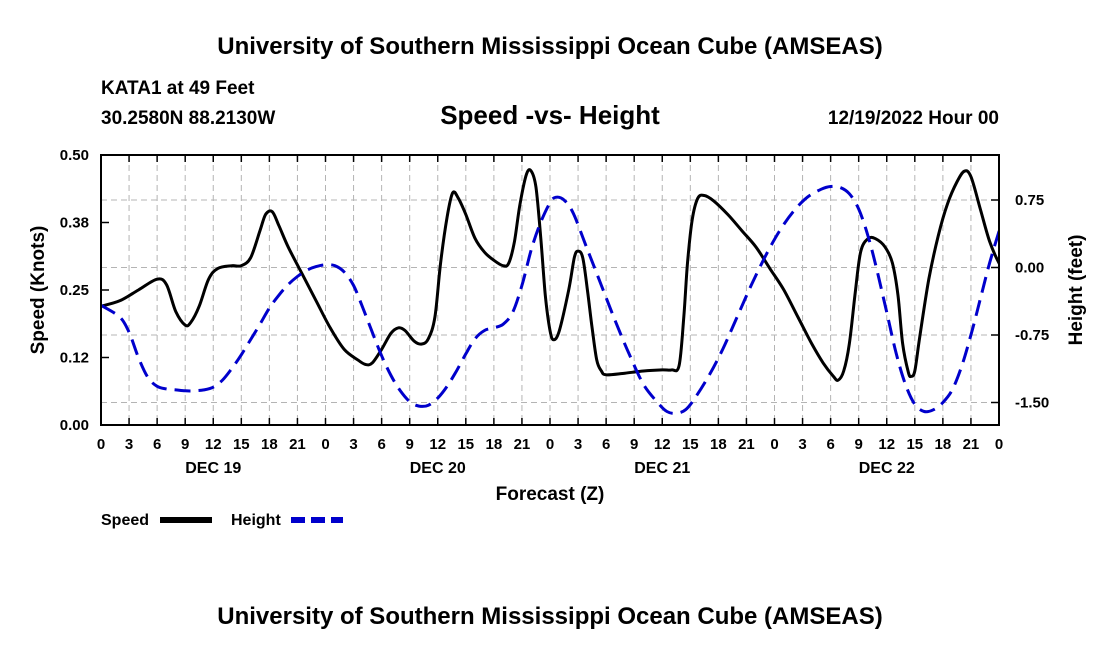  Describe the element at coordinates (74, 290) in the screenshot. I see `left-tick-label: 0.25` at that location.